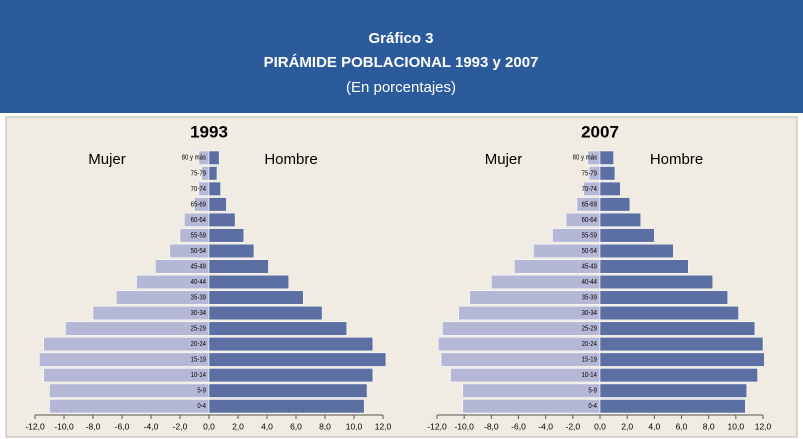 This screenshot has width=803, height=439. What do you see at coordinates (238, 426) in the screenshot?
I see `x-tick-label: 2,0` at bounding box center [238, 426].